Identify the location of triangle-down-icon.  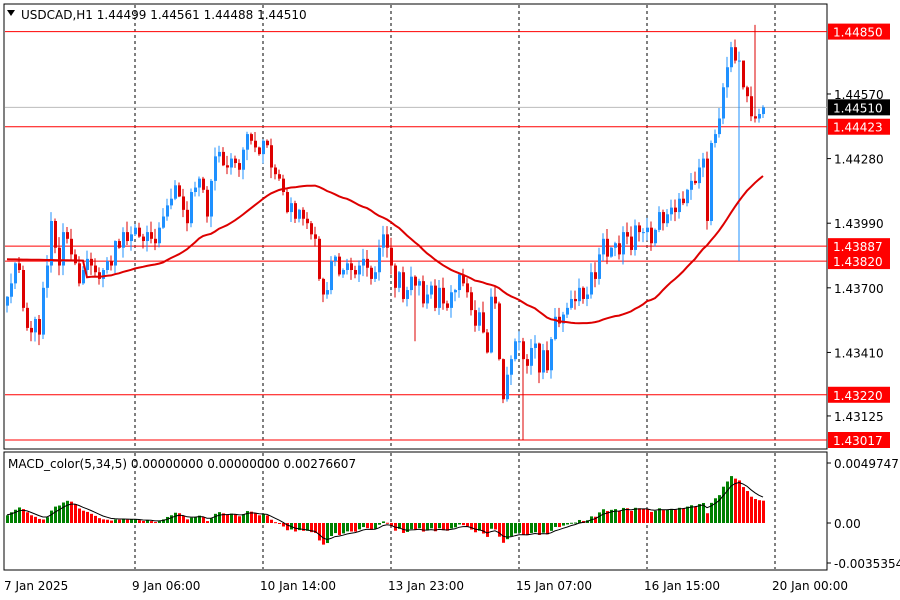
(11, 13).